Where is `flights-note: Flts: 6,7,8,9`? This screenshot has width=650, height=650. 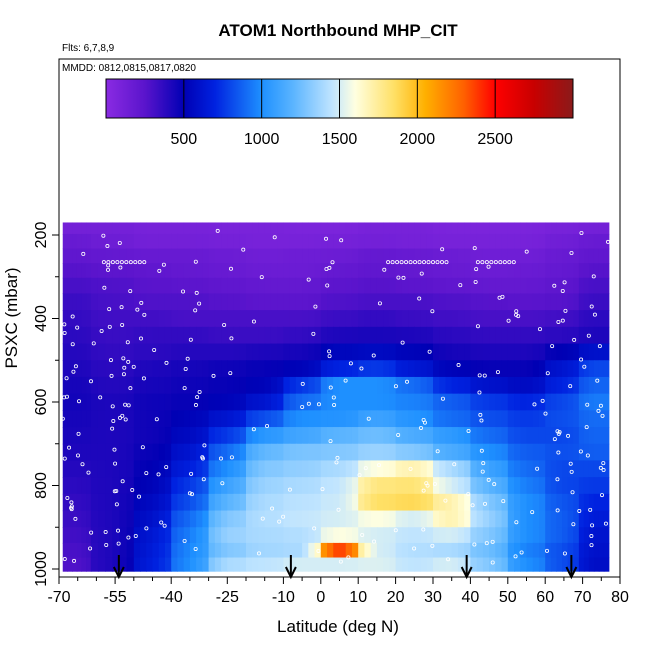 flights-note: Flts: 6,7,8,9 is located at coordinates (88, 48).